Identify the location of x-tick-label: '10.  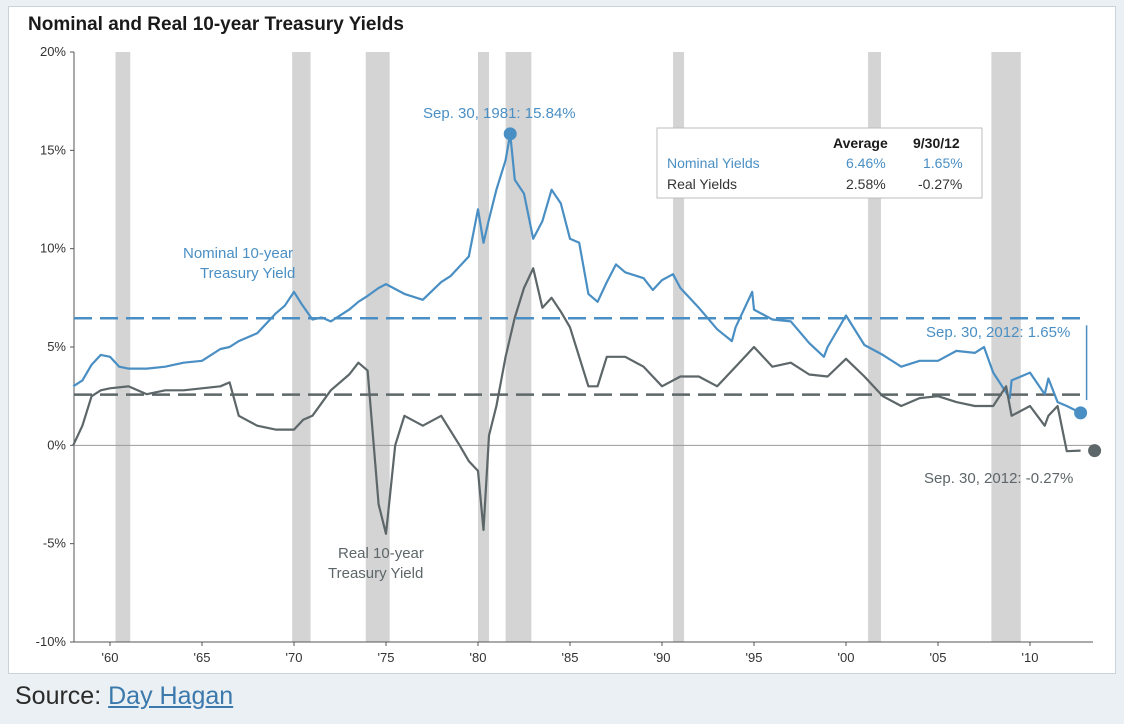
(1030, 657).